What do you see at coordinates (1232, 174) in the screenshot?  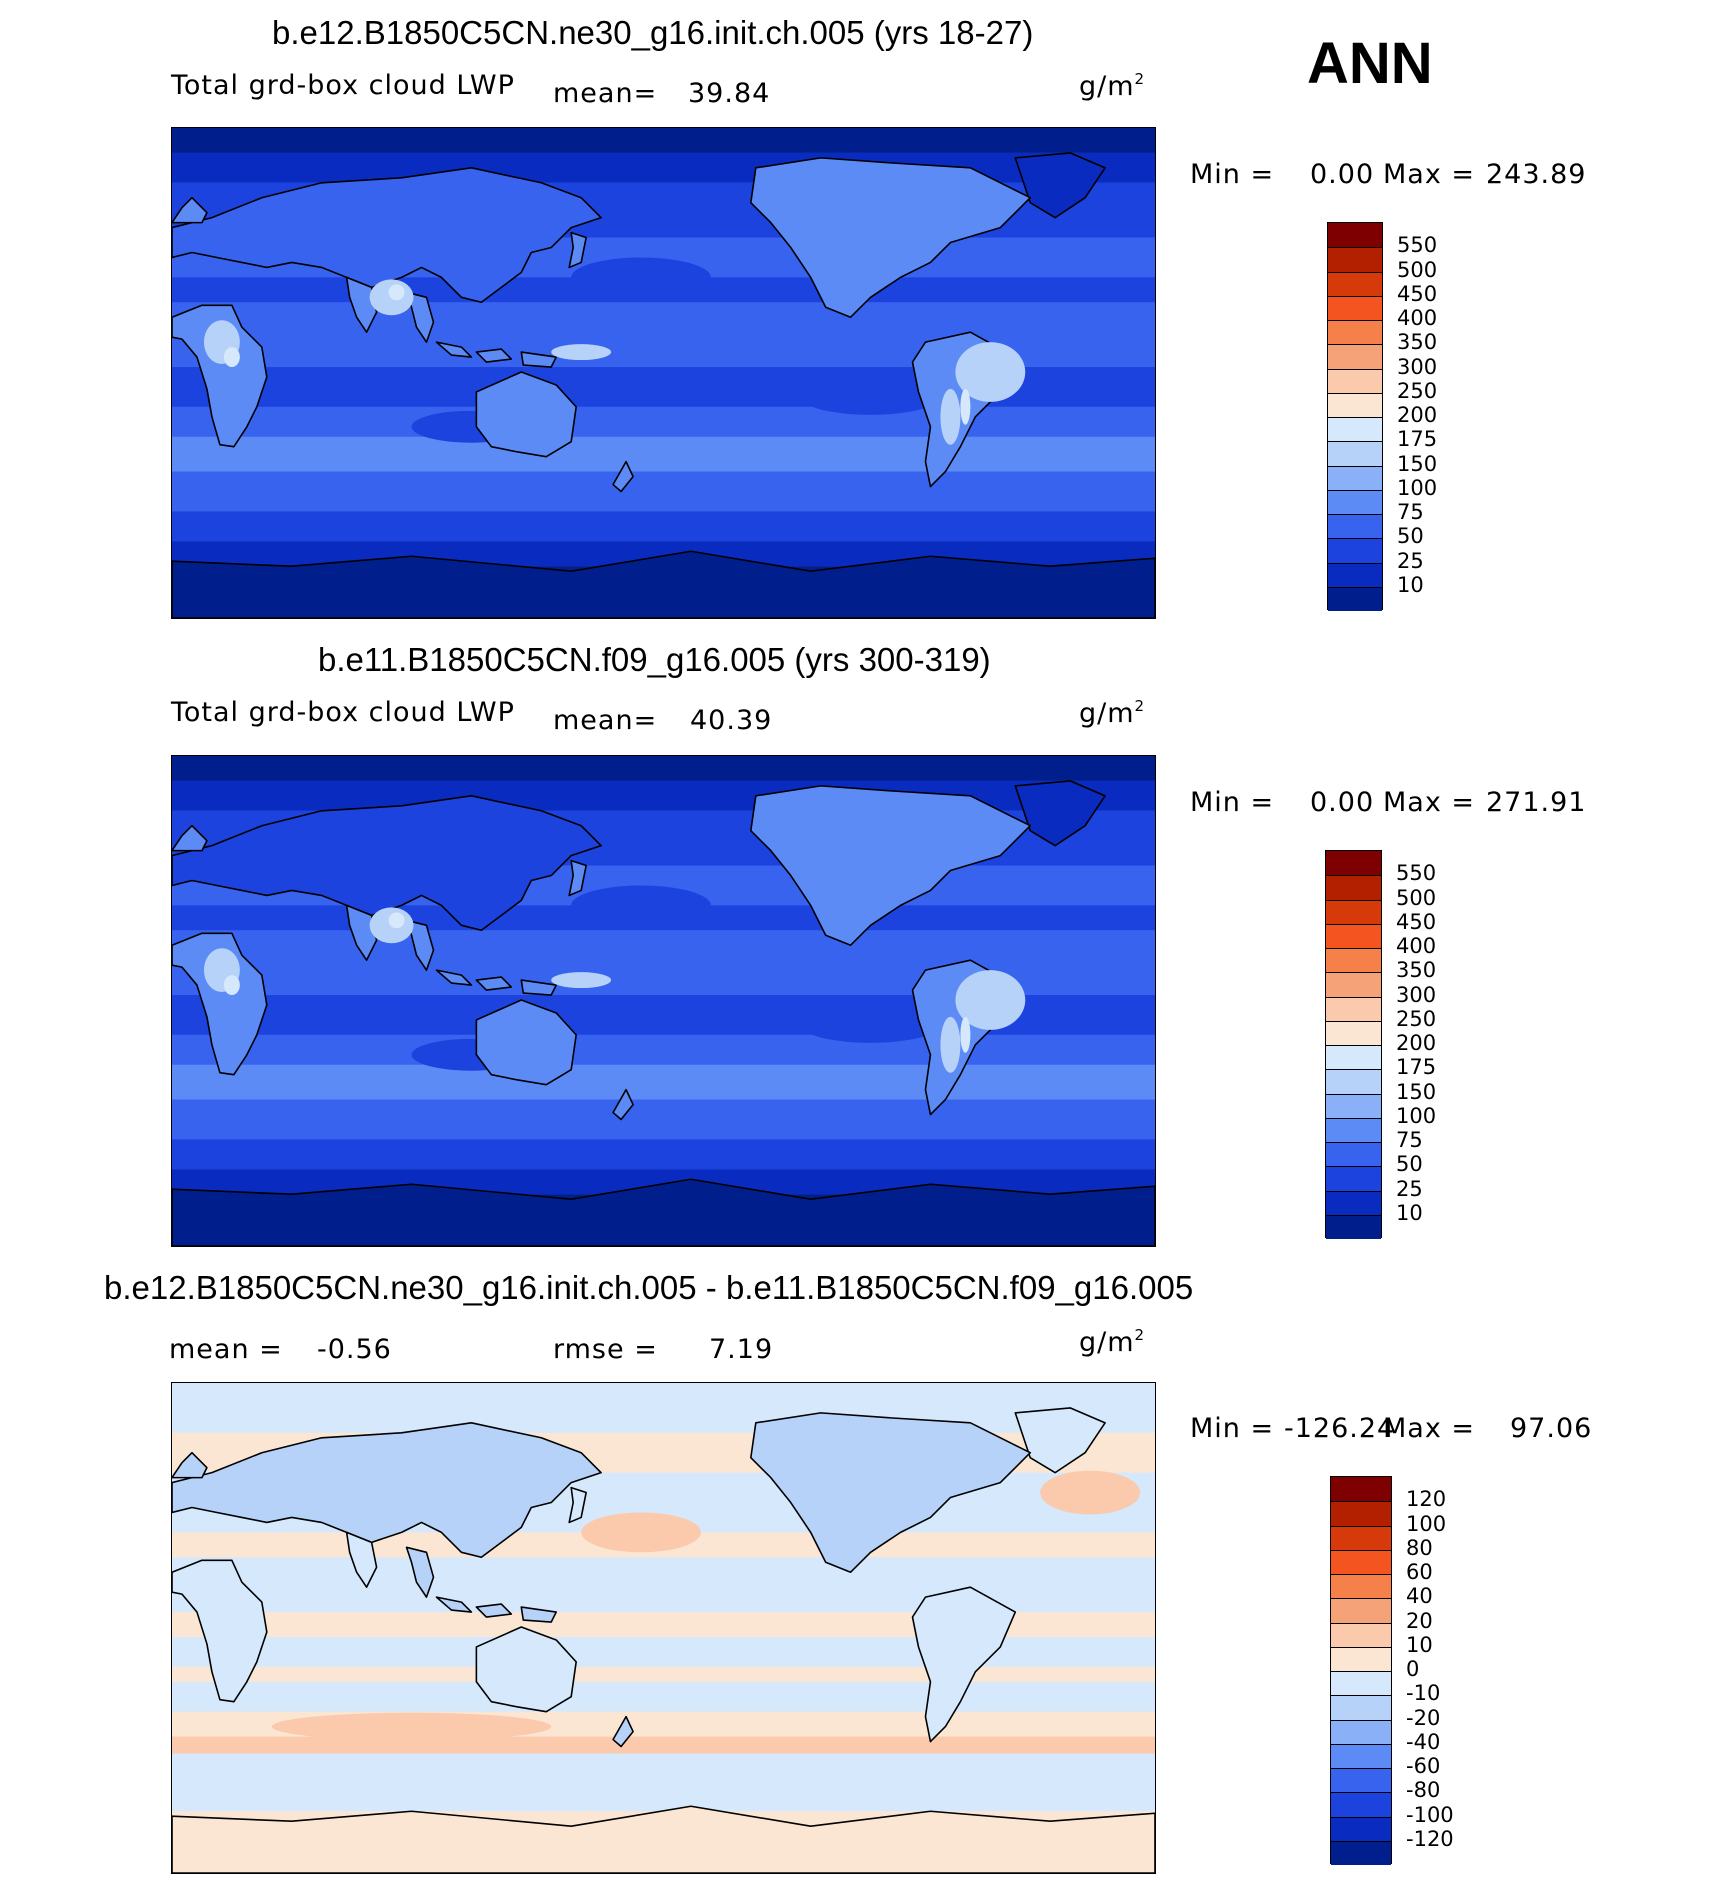 I see `panel-top-min-label: Min =` at bounding box center [1232, 174].